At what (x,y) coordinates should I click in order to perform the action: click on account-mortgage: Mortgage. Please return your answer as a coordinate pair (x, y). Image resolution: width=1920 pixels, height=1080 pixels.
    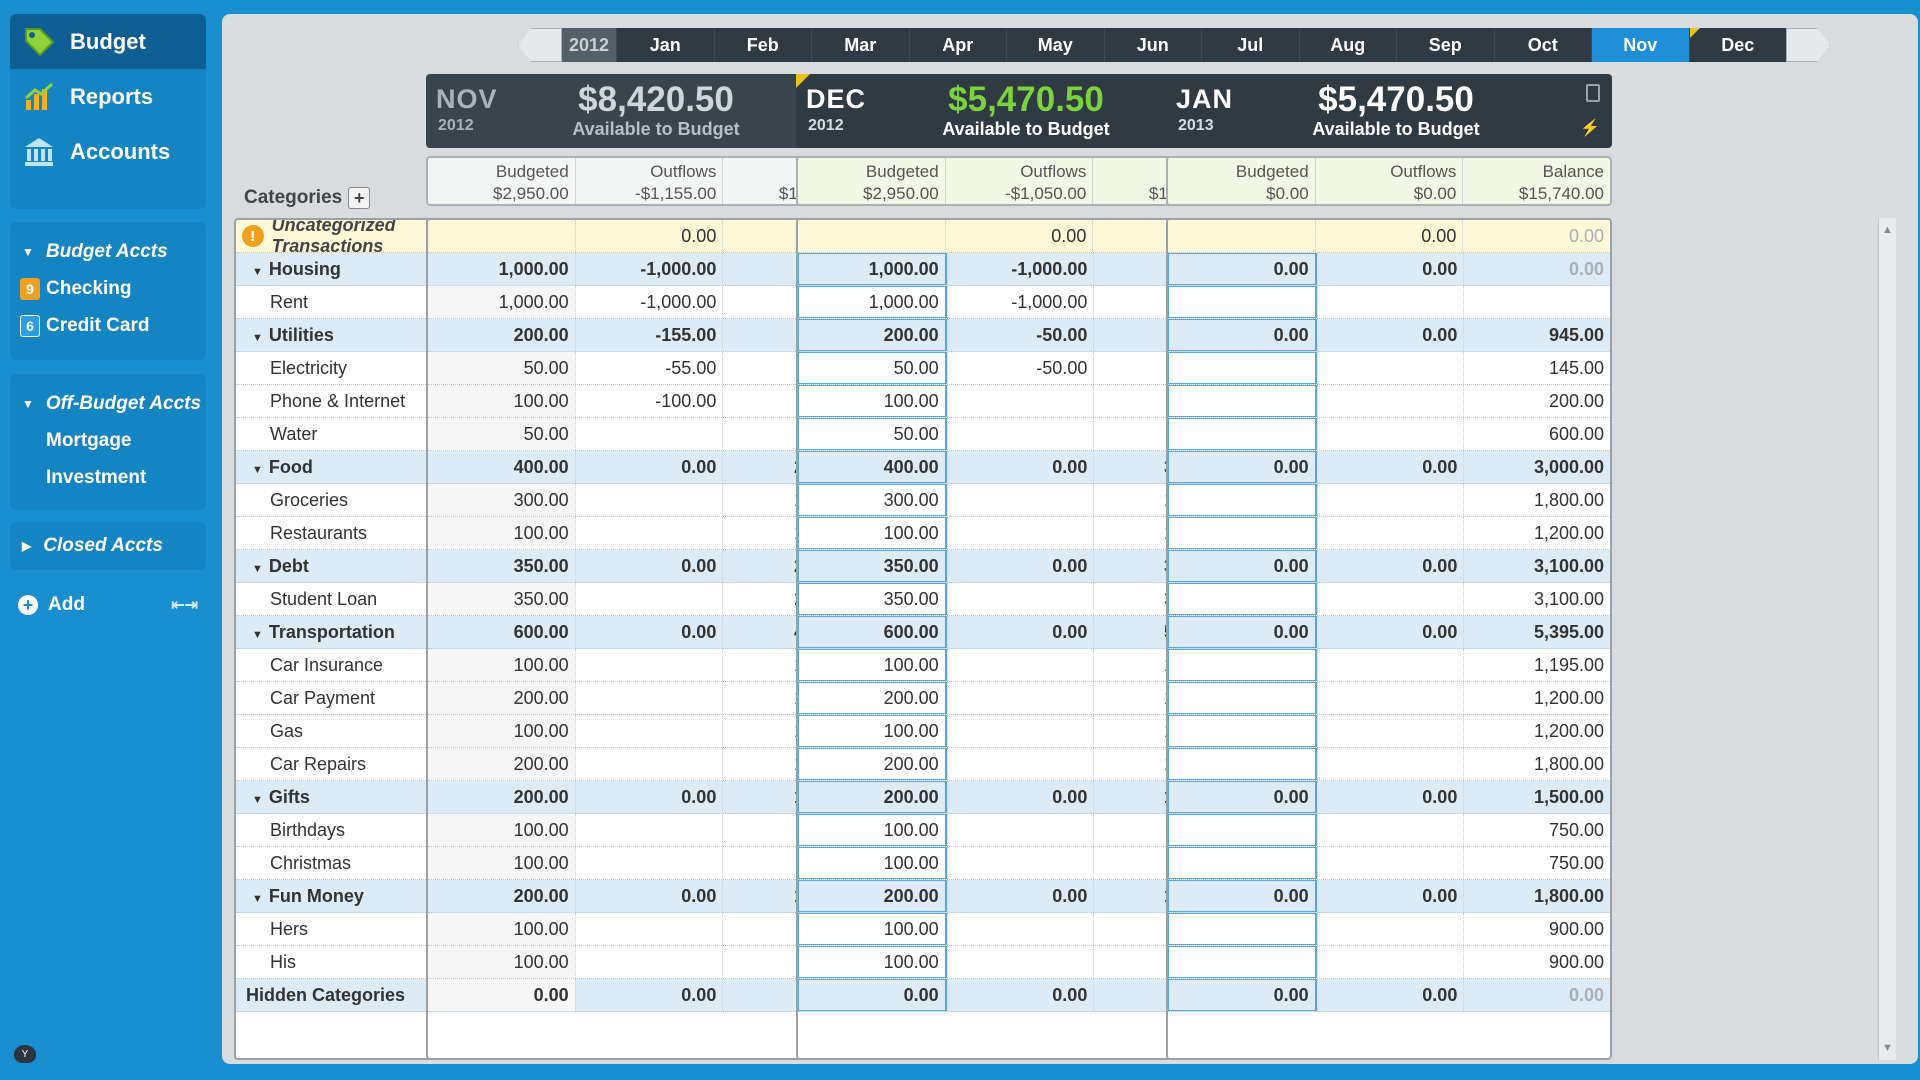
    Looking at the image, I should click on (108, 440).